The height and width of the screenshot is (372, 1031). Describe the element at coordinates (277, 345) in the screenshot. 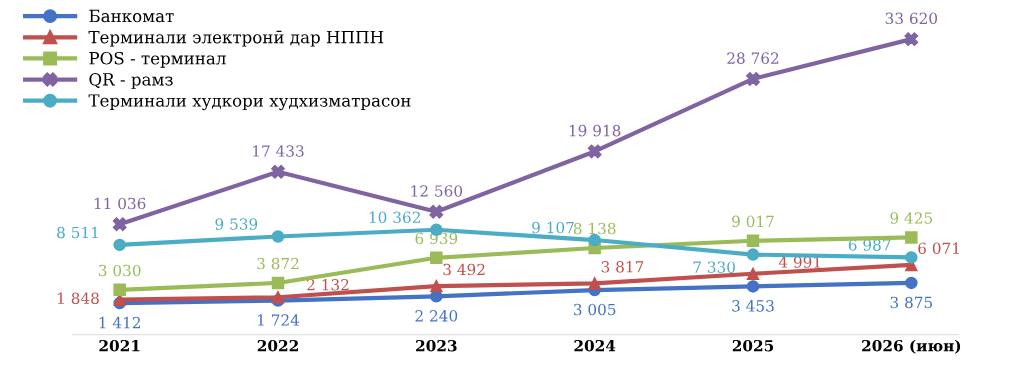

I see `x-tick-label: 2022` at that location.